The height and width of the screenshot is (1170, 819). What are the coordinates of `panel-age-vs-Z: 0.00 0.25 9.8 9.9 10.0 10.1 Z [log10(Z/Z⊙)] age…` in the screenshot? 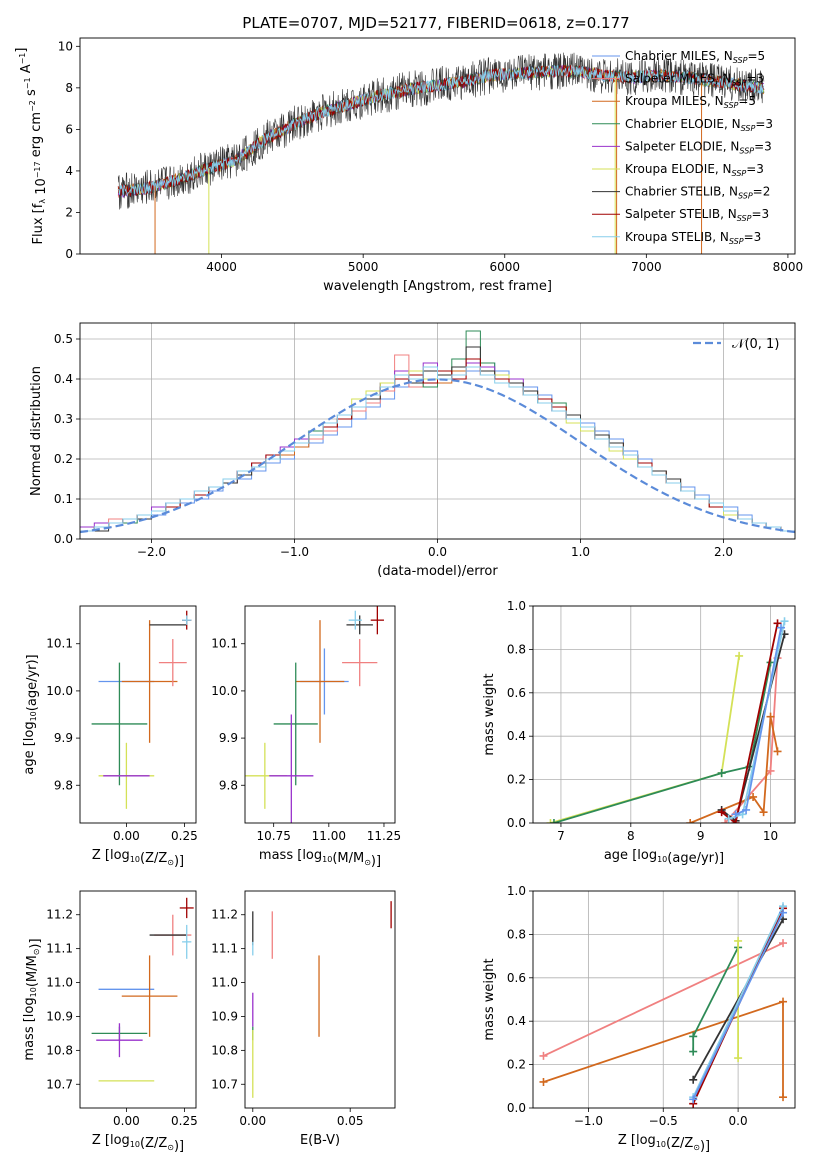 It's located at (110, 737).